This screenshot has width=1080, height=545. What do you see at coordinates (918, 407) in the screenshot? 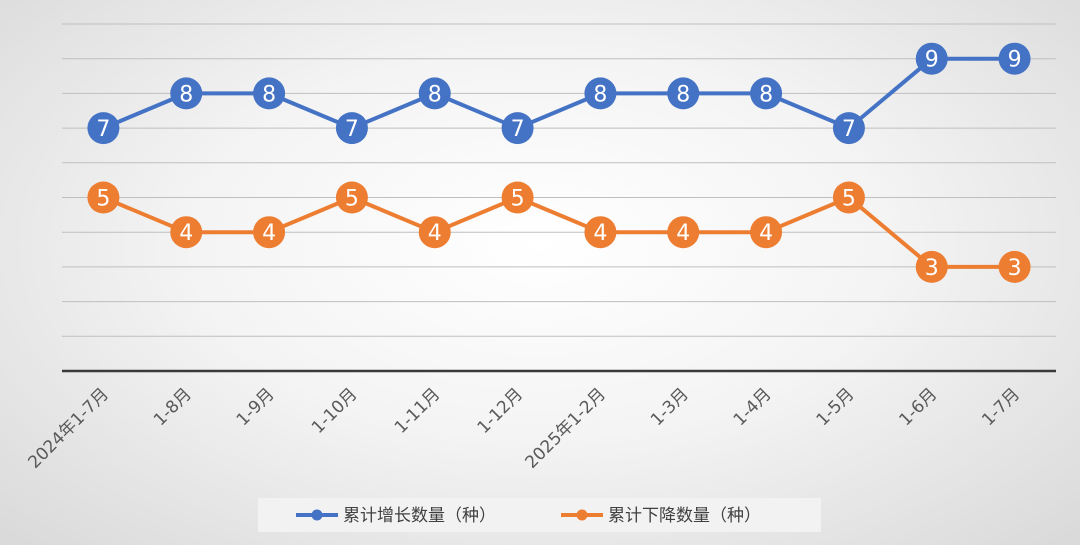
I see `x-tick-label: 1-6月` at bounding box center [918, 407].